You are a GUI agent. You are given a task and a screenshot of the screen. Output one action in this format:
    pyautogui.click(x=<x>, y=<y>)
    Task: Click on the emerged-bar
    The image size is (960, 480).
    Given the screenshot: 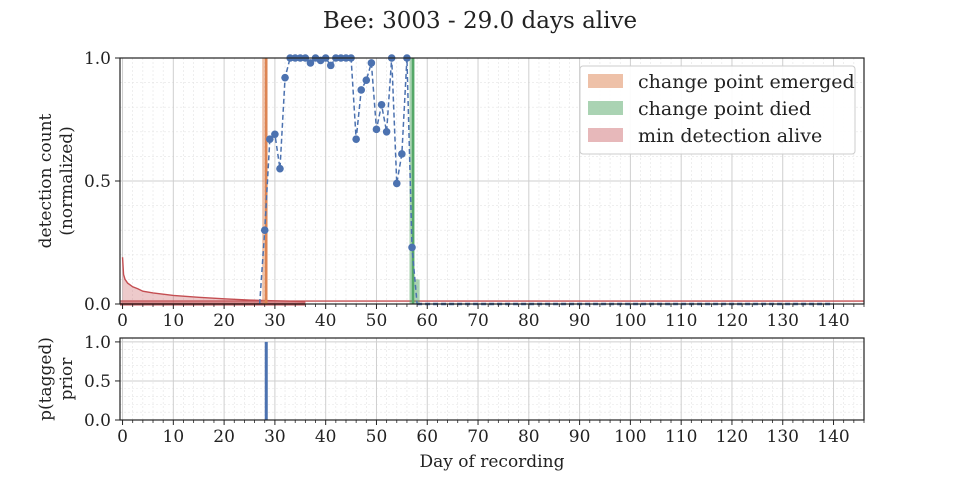 What is the action you would take?
    pyautogui.click(x=265, y=181)
    